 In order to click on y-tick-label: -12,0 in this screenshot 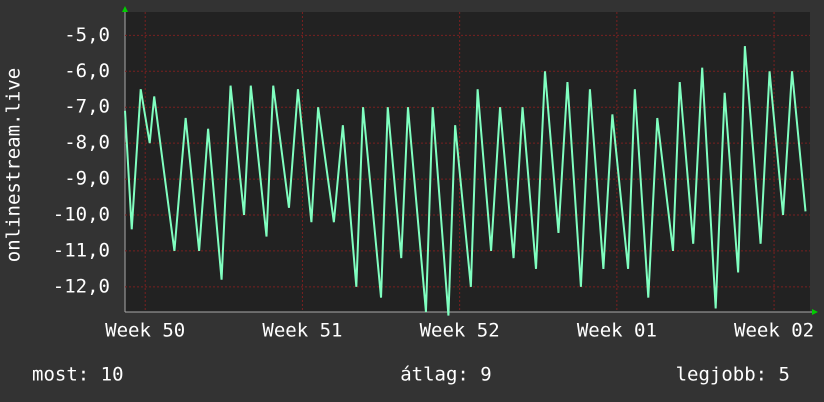, I will do `click(81, 286)`.